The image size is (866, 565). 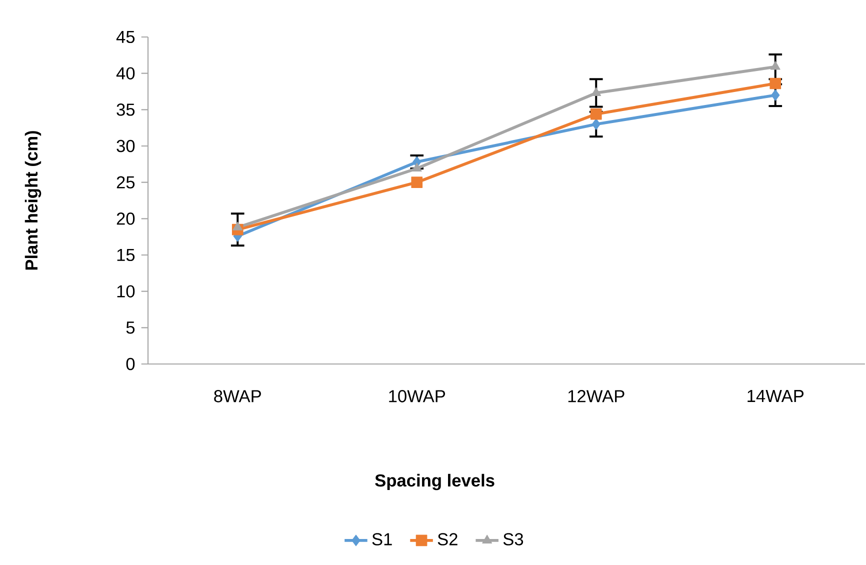 What do you see at coordinates (126, 255) in the screenshot?
I see `y-tick-label: 15` at bounding box center [126, 255].